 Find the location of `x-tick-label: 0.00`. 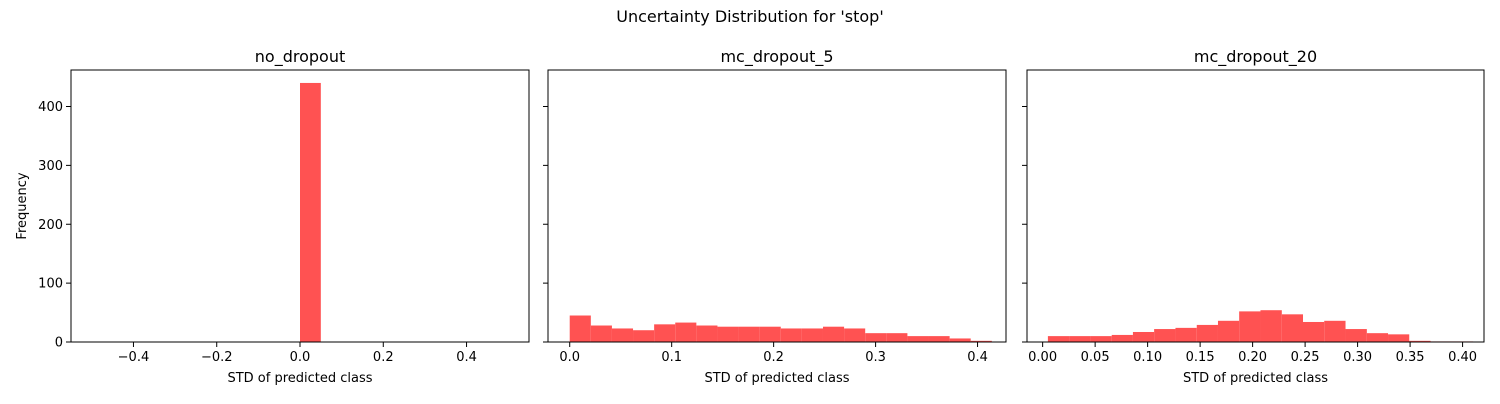

x-tick-label: 0.00 is located at coordinates (1042, 357).